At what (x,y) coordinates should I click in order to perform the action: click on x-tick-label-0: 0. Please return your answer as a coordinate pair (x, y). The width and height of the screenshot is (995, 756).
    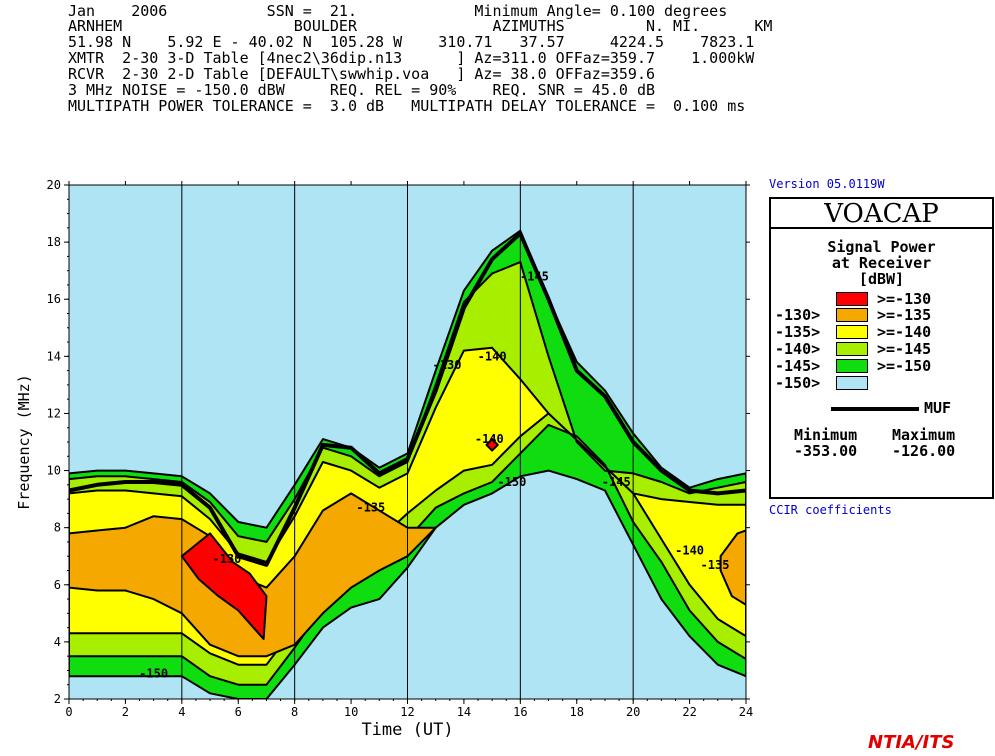
    Looking at the image, I should click on (68, 712).